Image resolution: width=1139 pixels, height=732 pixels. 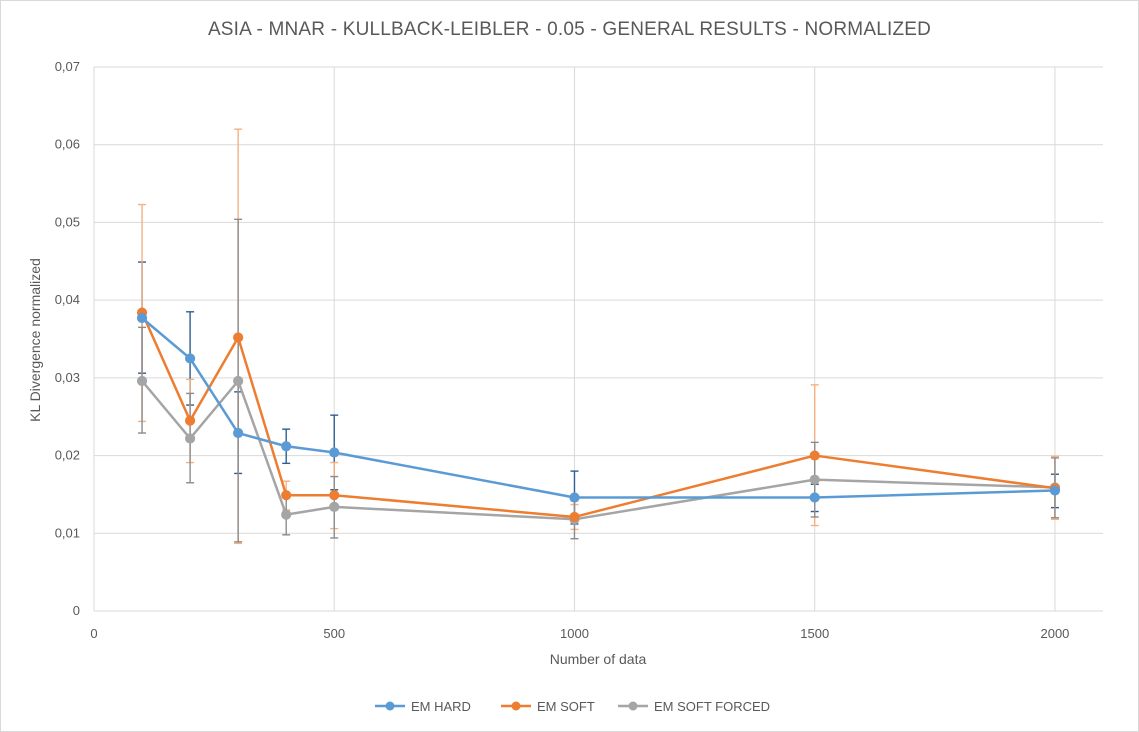 I want to click on x-tick-label: 1500, so click(x=814, y=633).